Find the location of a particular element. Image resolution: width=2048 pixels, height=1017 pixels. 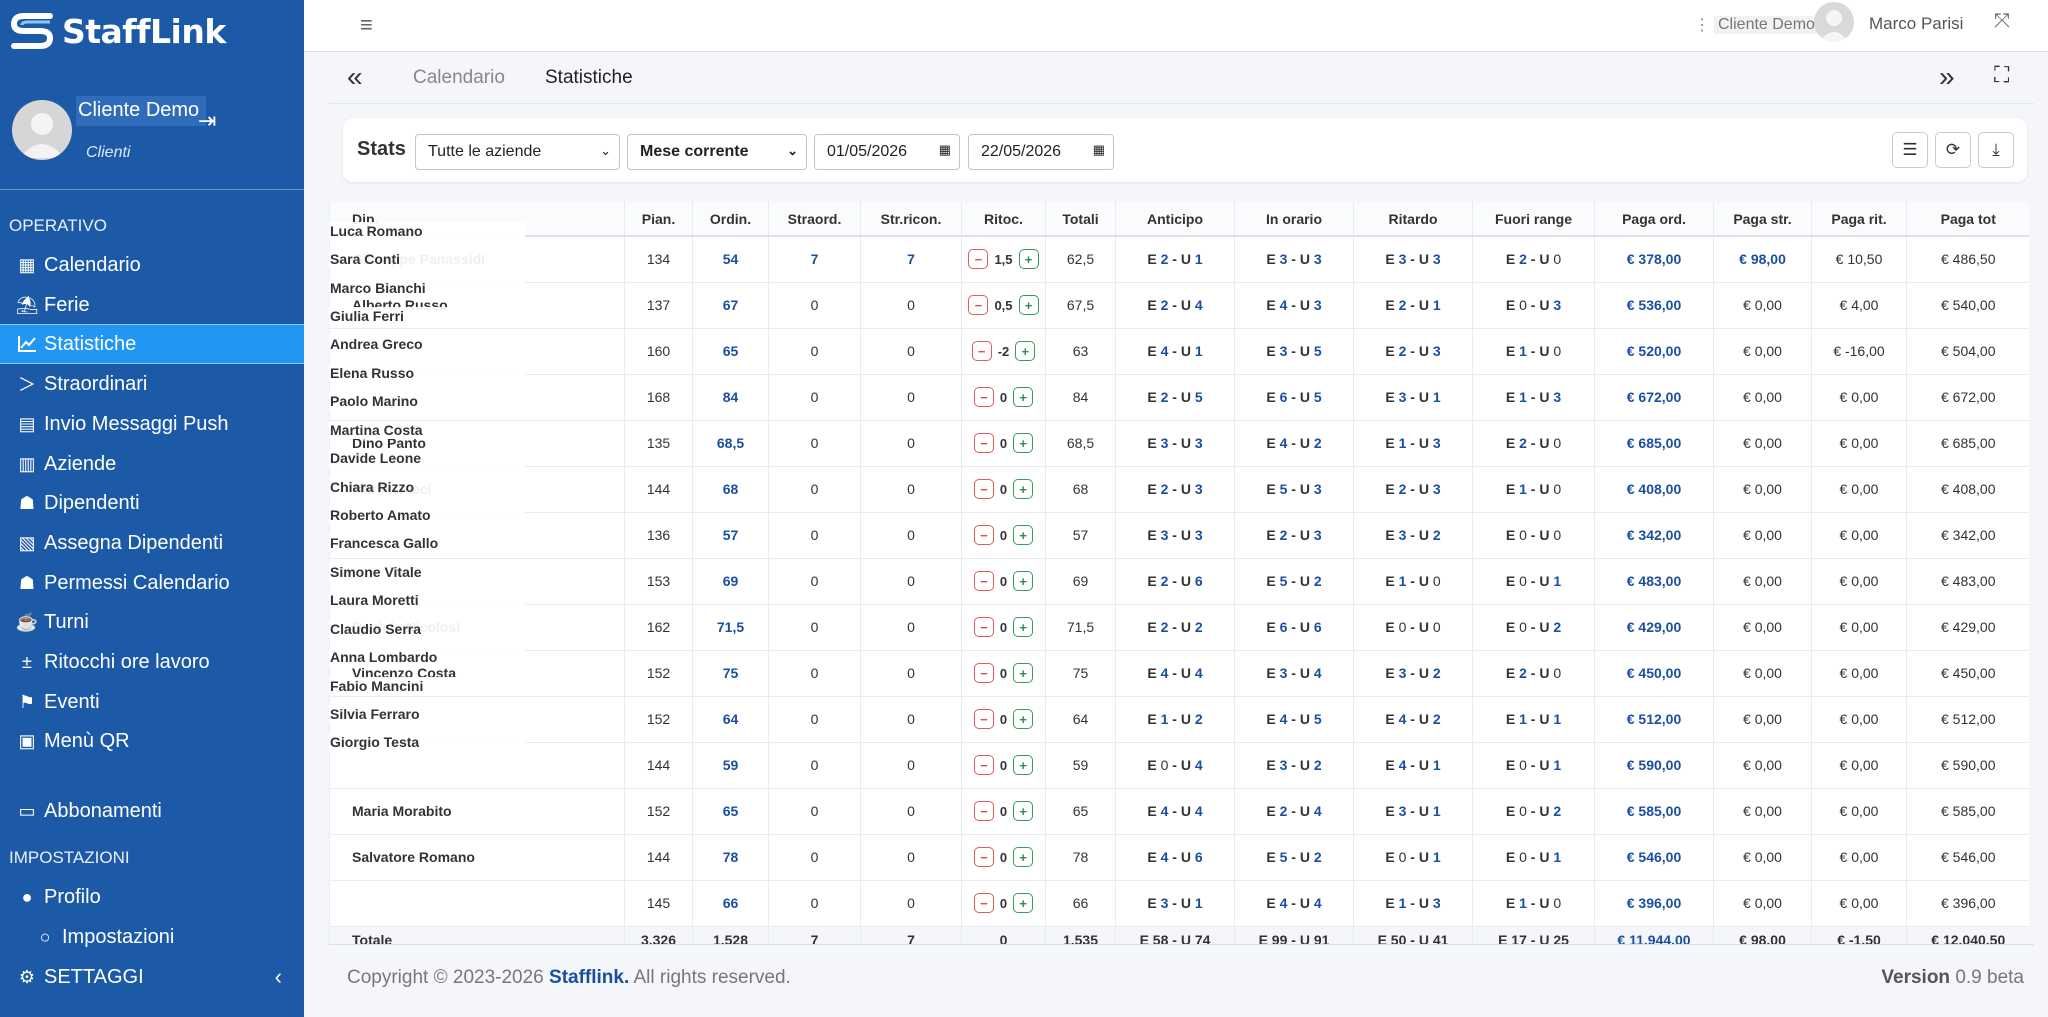

ordinary-hours: 78 is located at coordinates (730, 857).